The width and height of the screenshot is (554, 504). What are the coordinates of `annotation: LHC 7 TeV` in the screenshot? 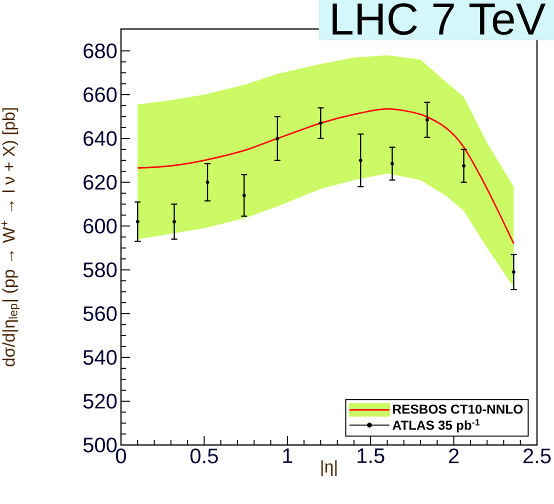 It's located at (439, 19).